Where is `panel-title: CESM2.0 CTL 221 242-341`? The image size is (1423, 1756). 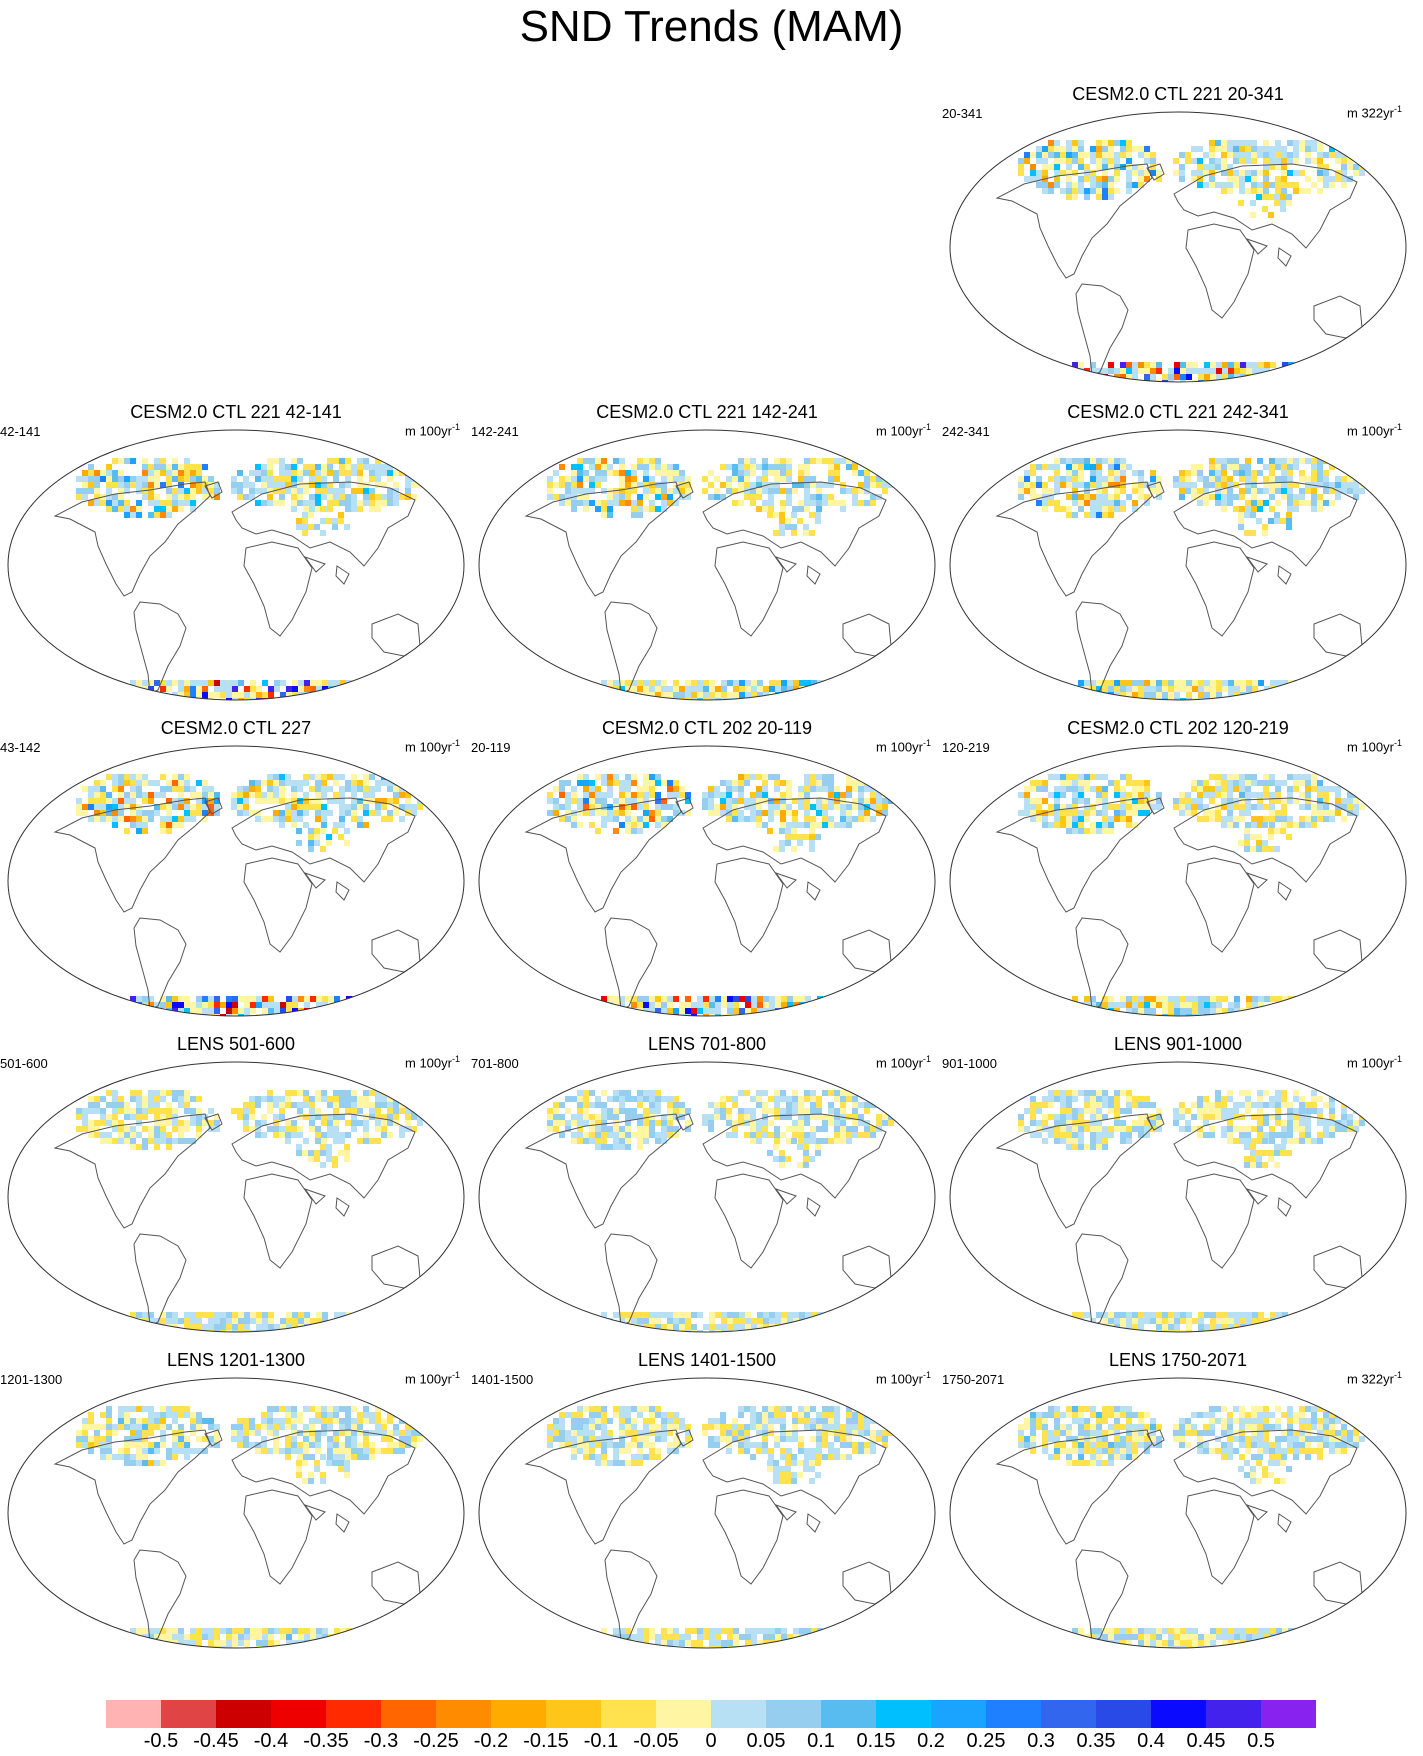 panel-title: CESM2.0 CTL 221 242-341 is located at coordinates (1178, 412).